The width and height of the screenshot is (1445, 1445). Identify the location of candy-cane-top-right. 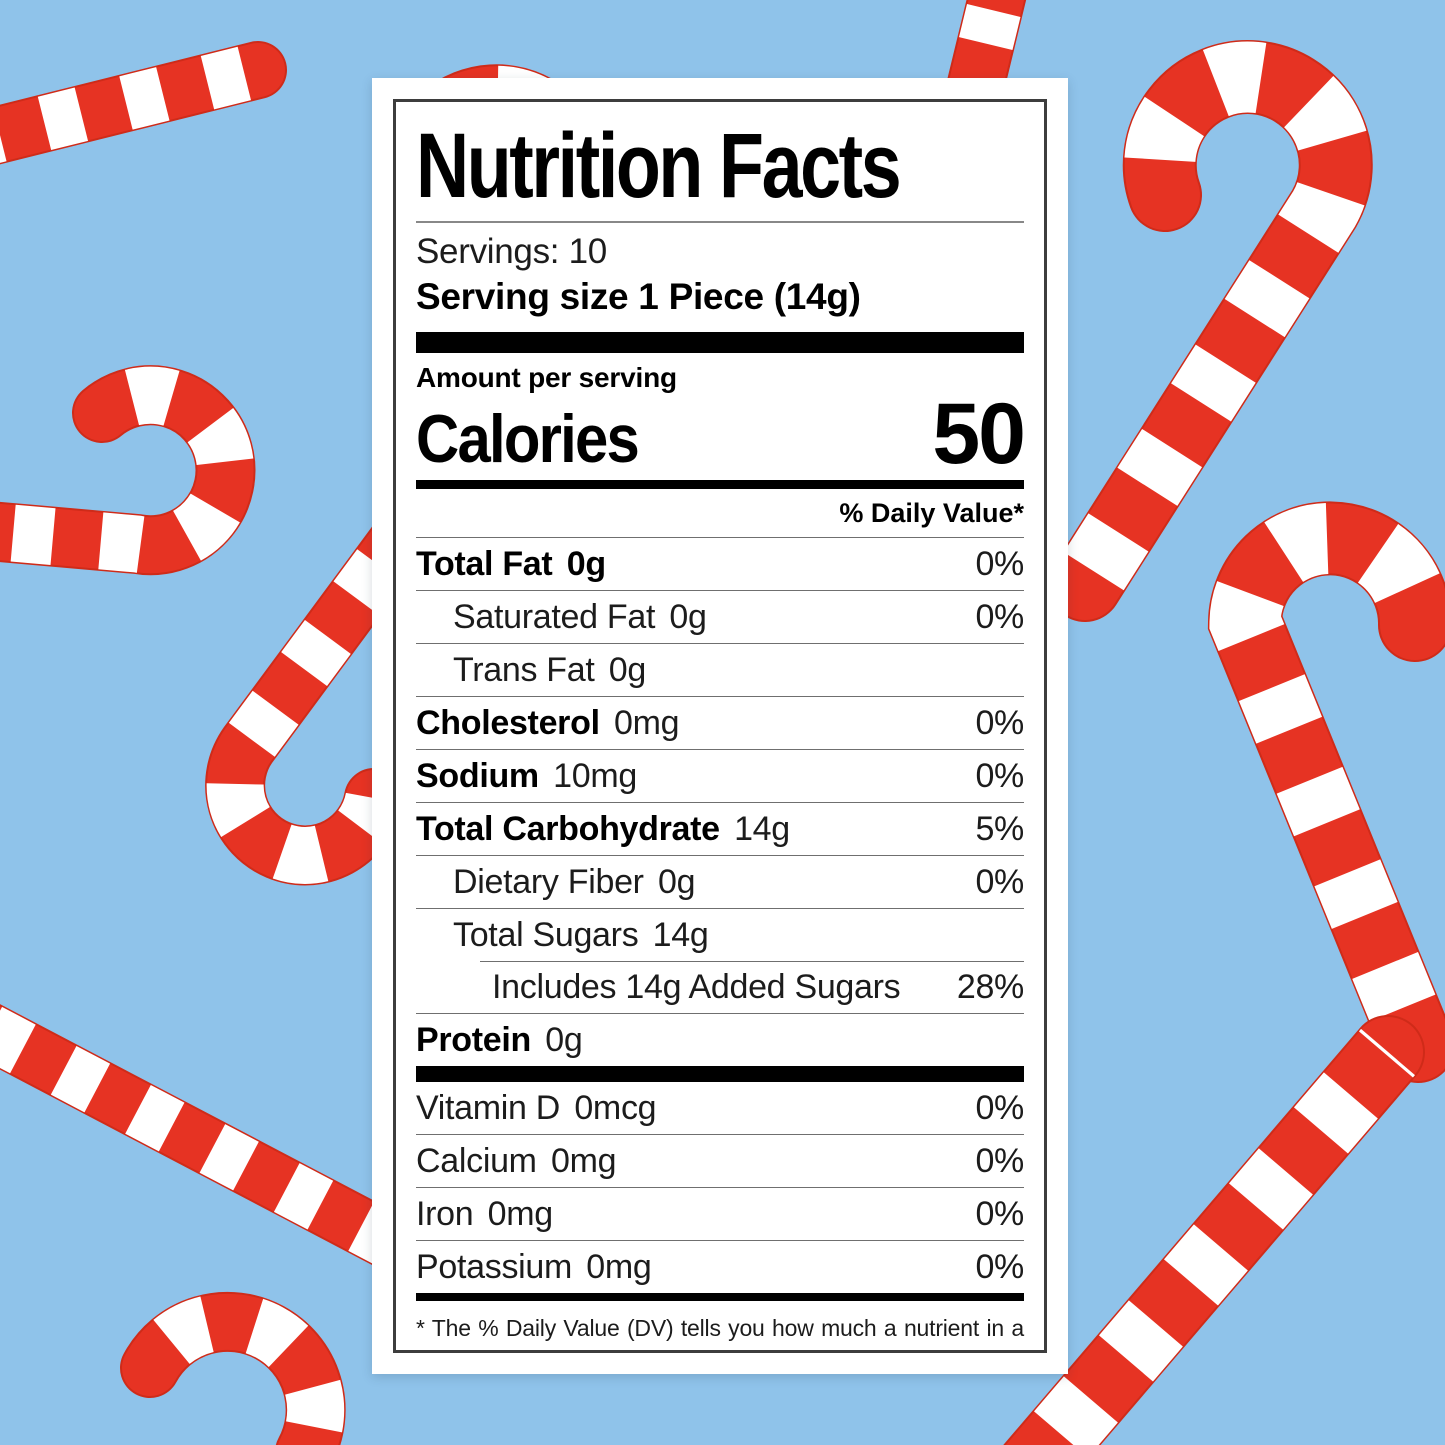
(1210, 331).